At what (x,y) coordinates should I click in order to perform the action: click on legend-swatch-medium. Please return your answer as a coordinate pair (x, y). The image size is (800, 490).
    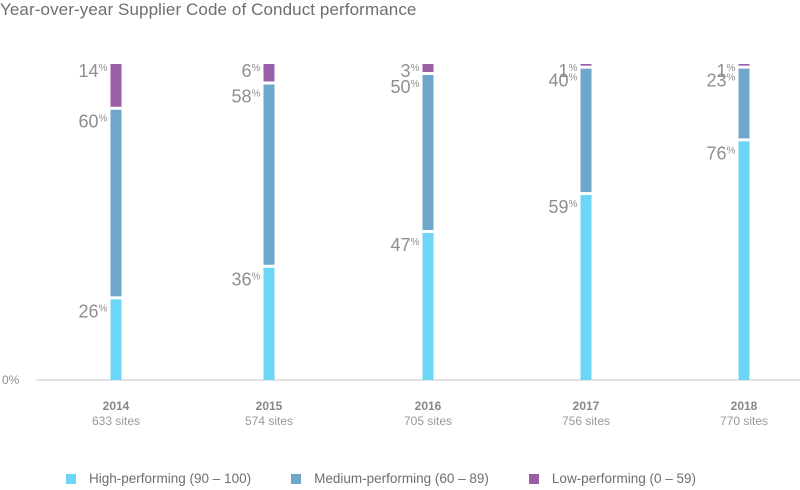
    Looking at the image, I should click on (296, 478).